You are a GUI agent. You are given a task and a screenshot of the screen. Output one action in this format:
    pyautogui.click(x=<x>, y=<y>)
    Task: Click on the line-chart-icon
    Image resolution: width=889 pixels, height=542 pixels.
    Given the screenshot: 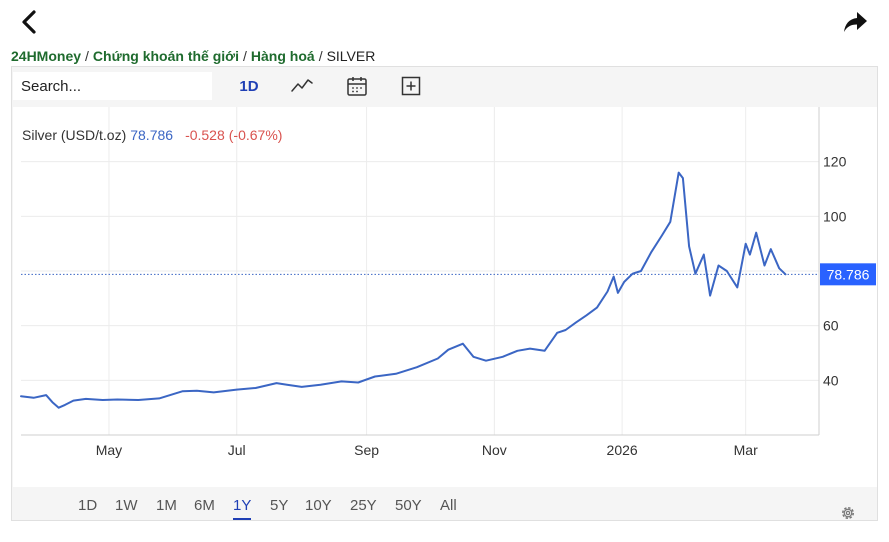 What is the action you would take?
    pyautogui.click(x=302, y=85)
    